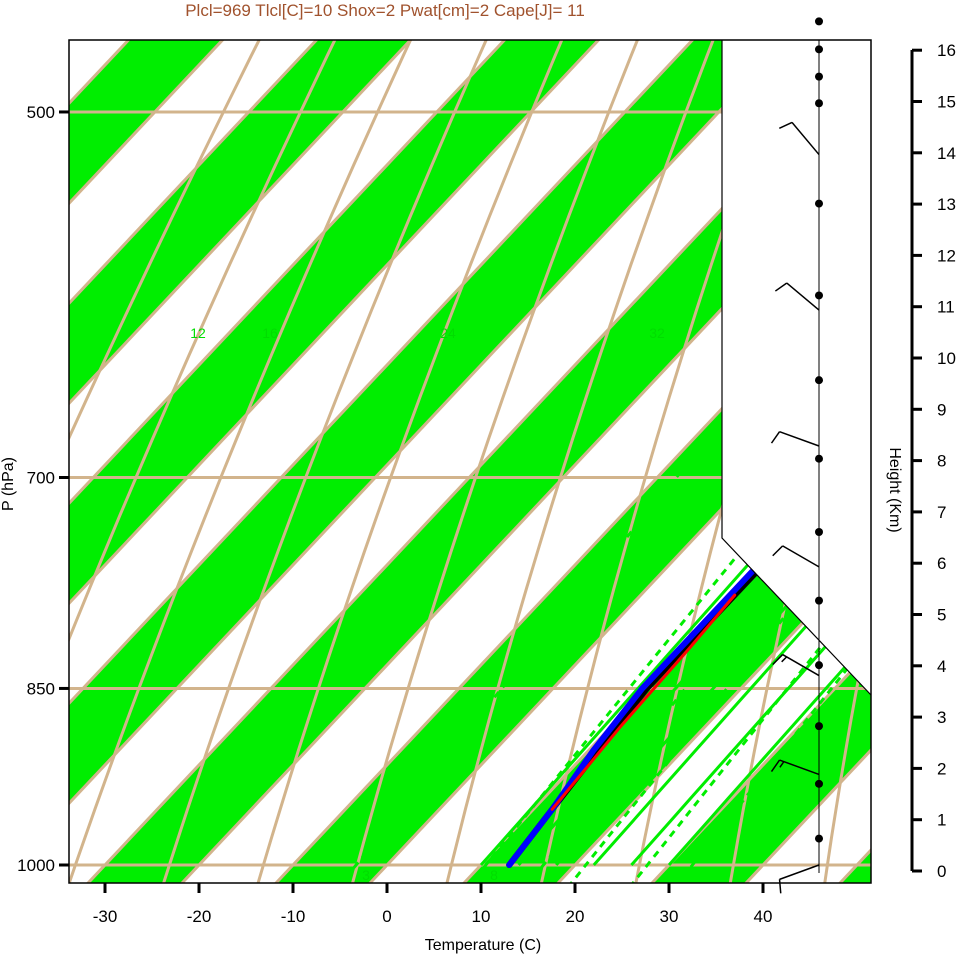 The width and height of the screenshot is (961, 957). I want to click on wind-barbs, so click(796, 455).